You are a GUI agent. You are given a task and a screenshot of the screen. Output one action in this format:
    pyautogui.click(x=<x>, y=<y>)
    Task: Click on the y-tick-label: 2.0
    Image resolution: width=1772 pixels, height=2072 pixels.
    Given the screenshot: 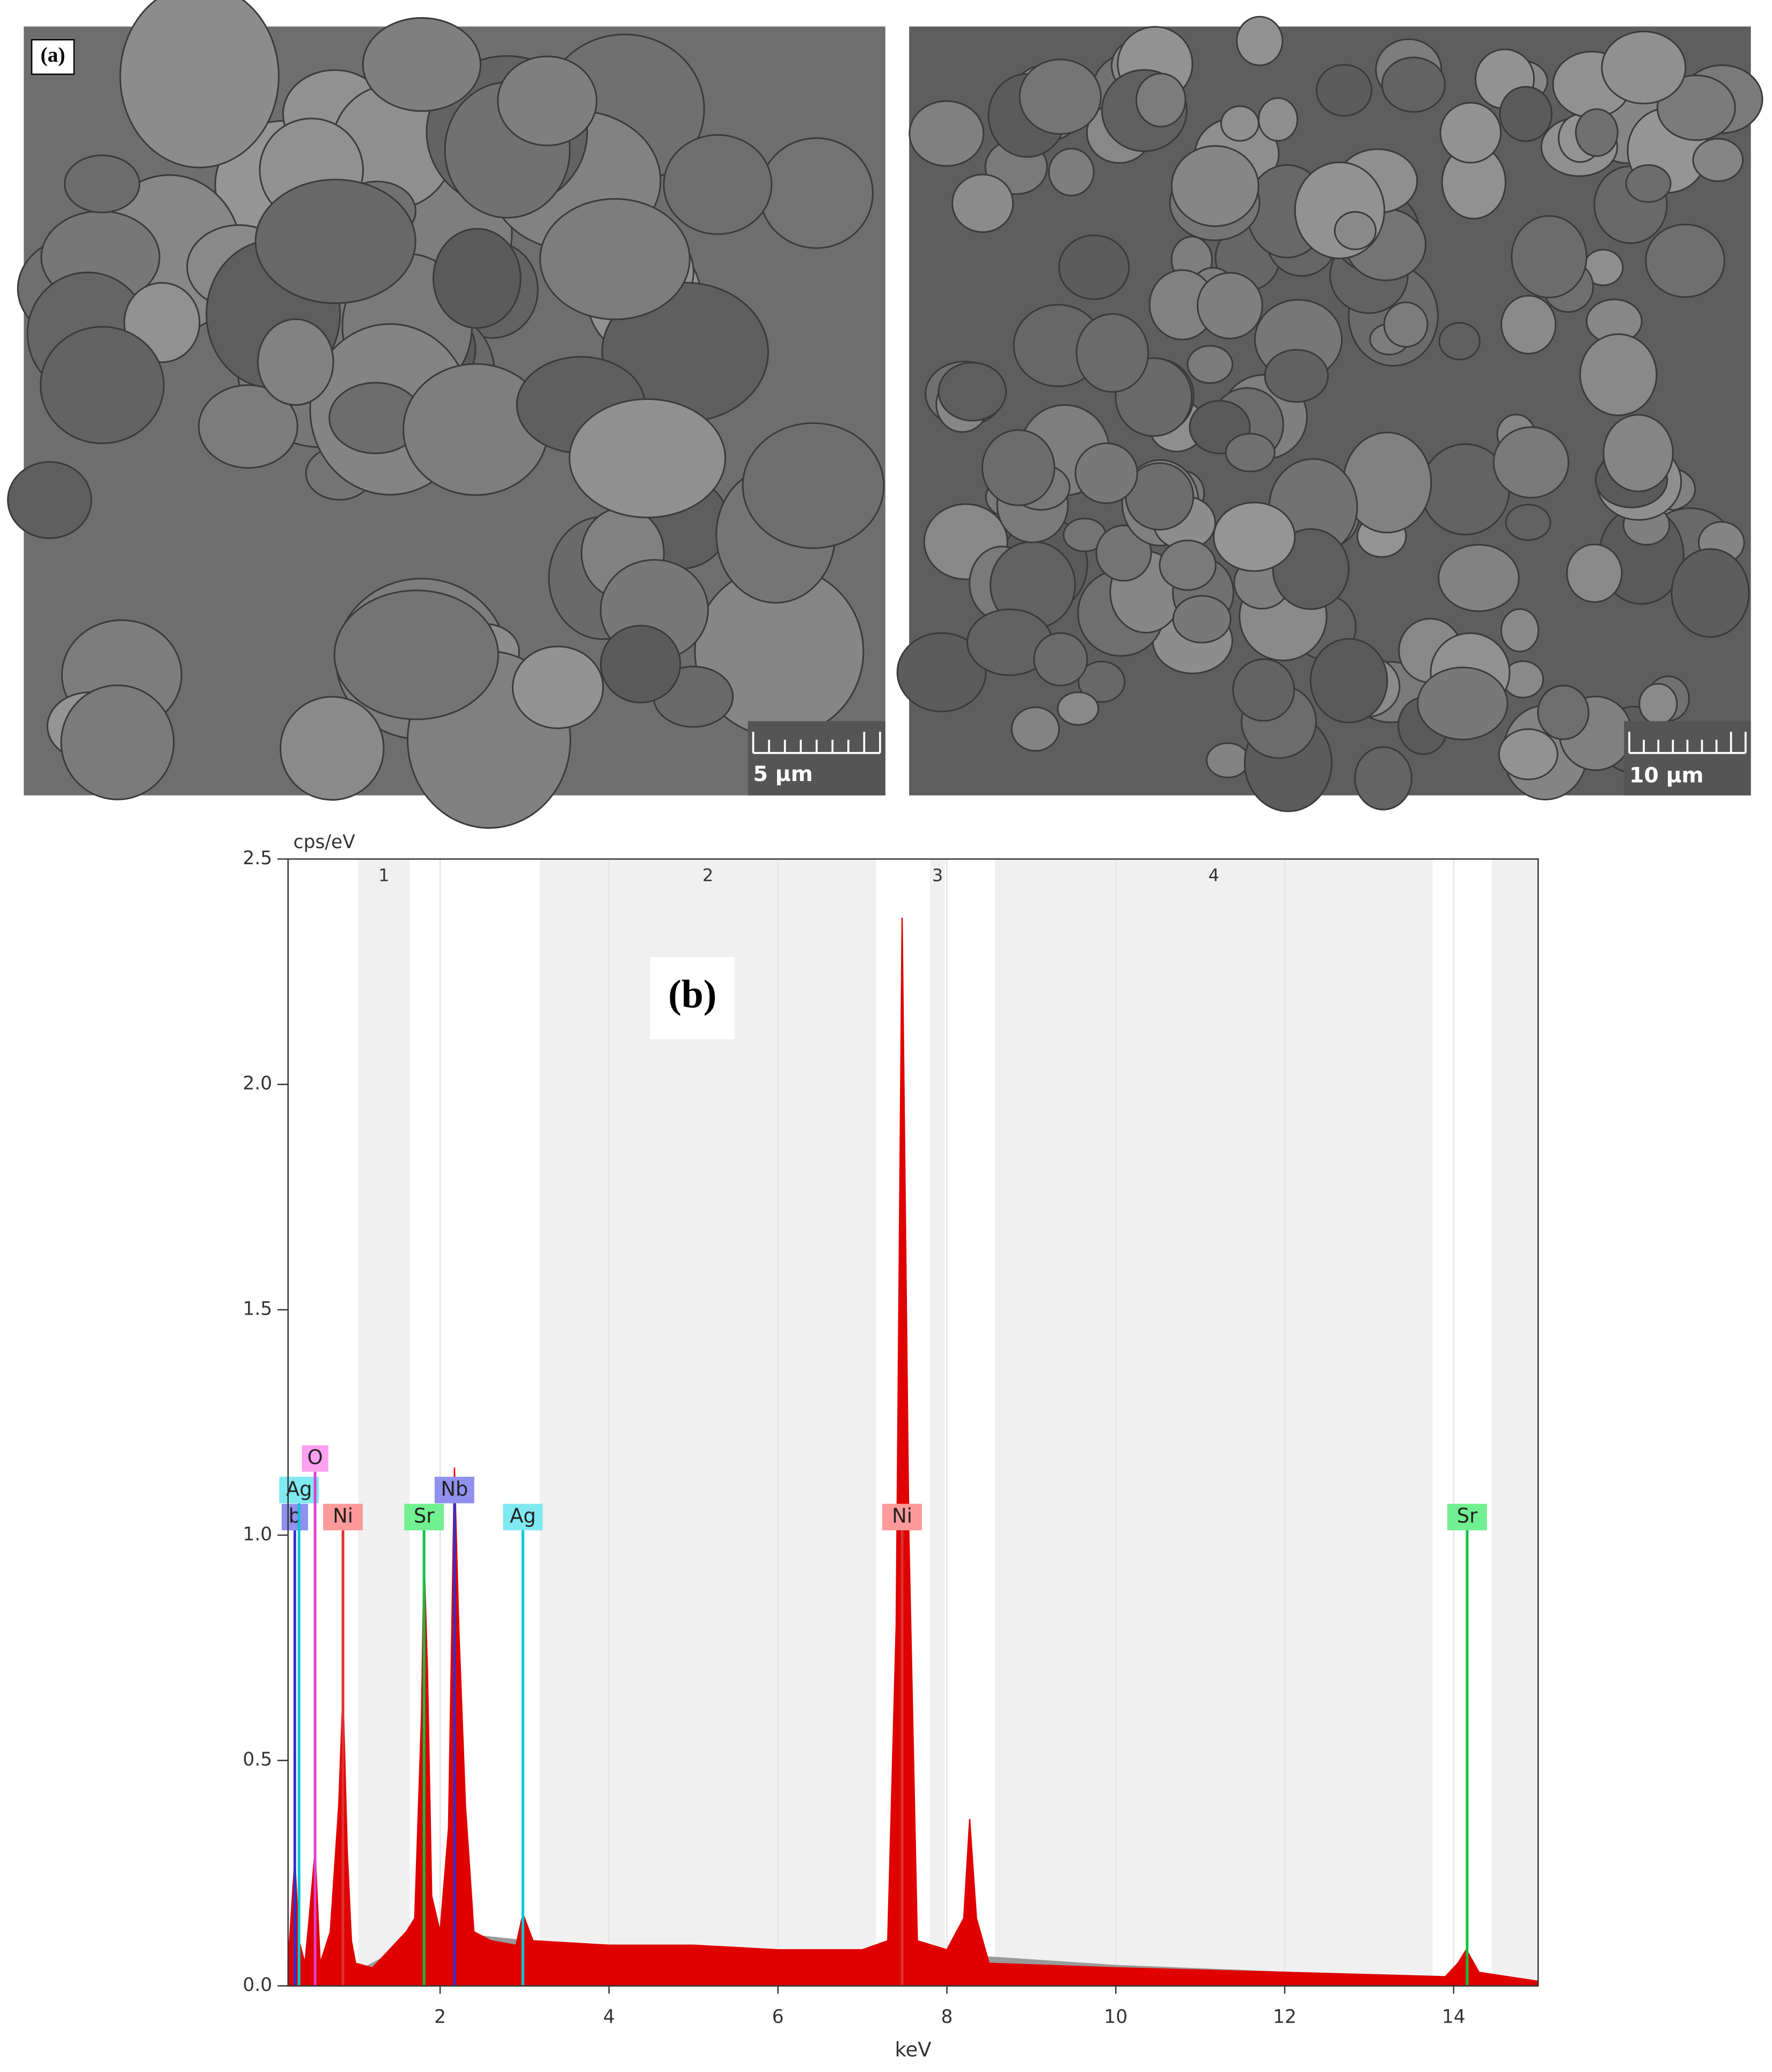 What is the action you would take?
    pyautogui.click(x=257, y=1084)
    